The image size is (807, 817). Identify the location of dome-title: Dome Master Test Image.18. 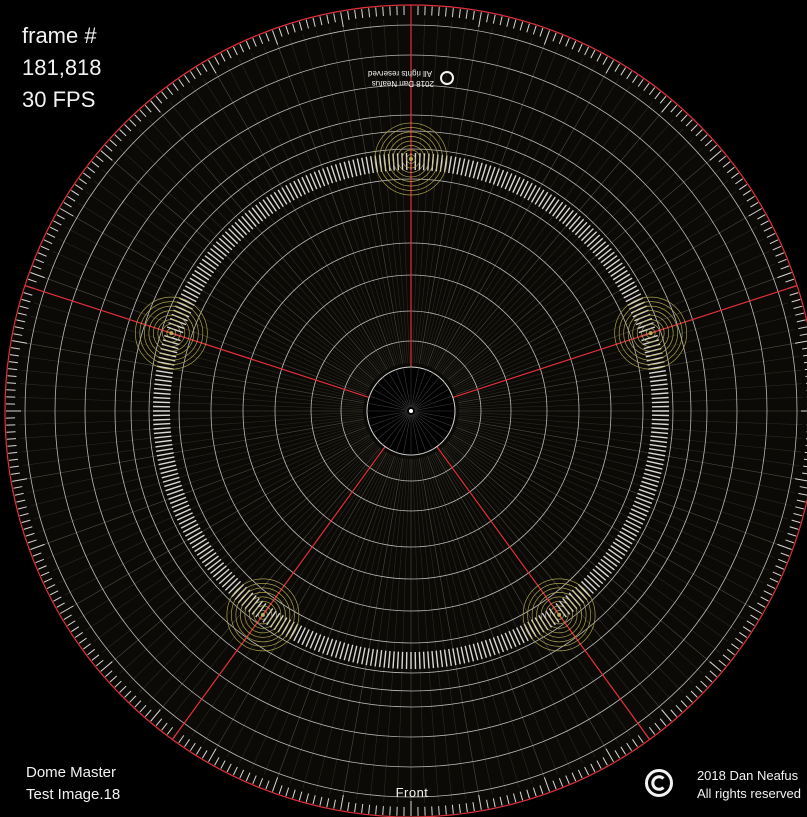
(73, 784).